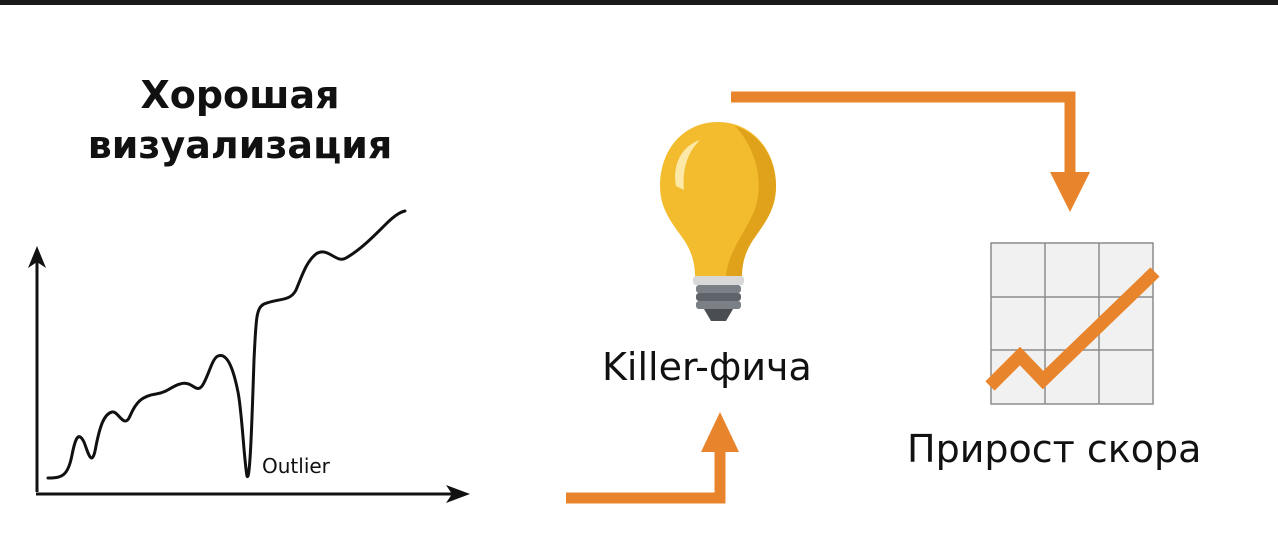 This screenshot has width=1278, height=553. Describe the element at coordinates (707, 367) in the screenshot. I see `feature-label: Killer-фича` at that location.